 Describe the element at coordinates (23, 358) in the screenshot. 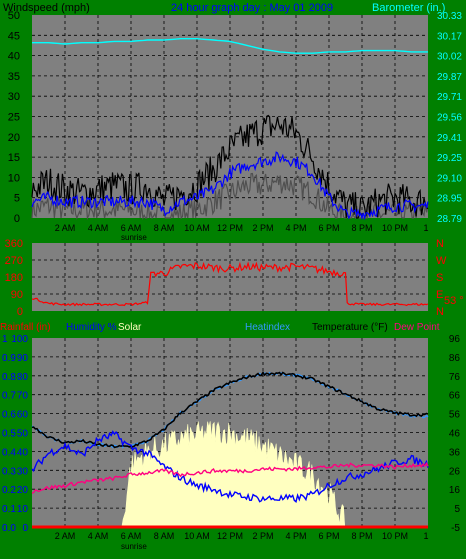

I see `humidity-tick-label: 90` at that location.